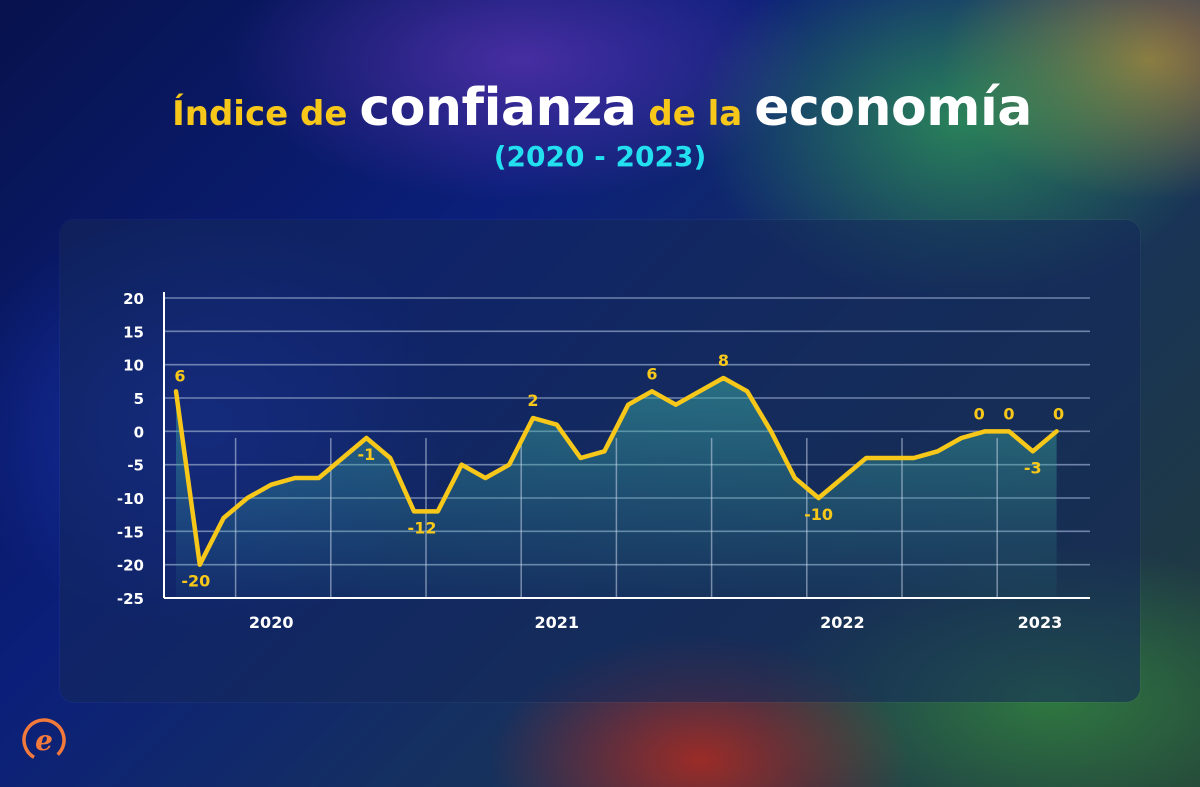  I want to click on data-label: -20, so click(195, 581).